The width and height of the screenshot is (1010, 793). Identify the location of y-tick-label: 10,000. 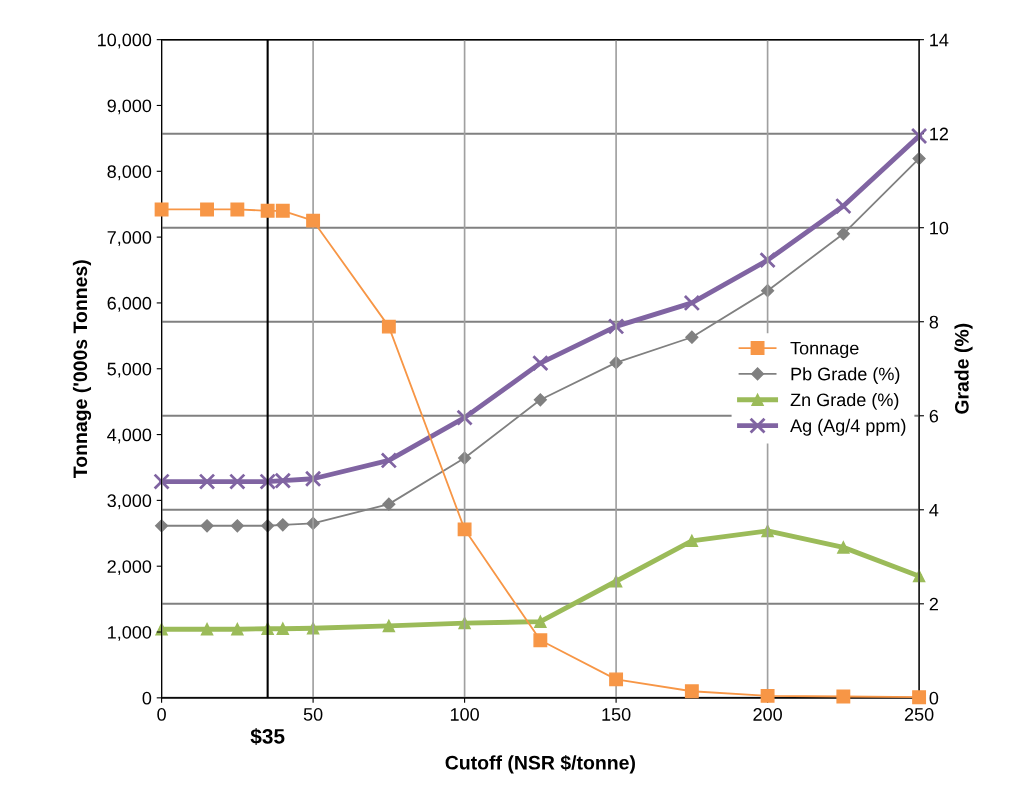
(125, 41).